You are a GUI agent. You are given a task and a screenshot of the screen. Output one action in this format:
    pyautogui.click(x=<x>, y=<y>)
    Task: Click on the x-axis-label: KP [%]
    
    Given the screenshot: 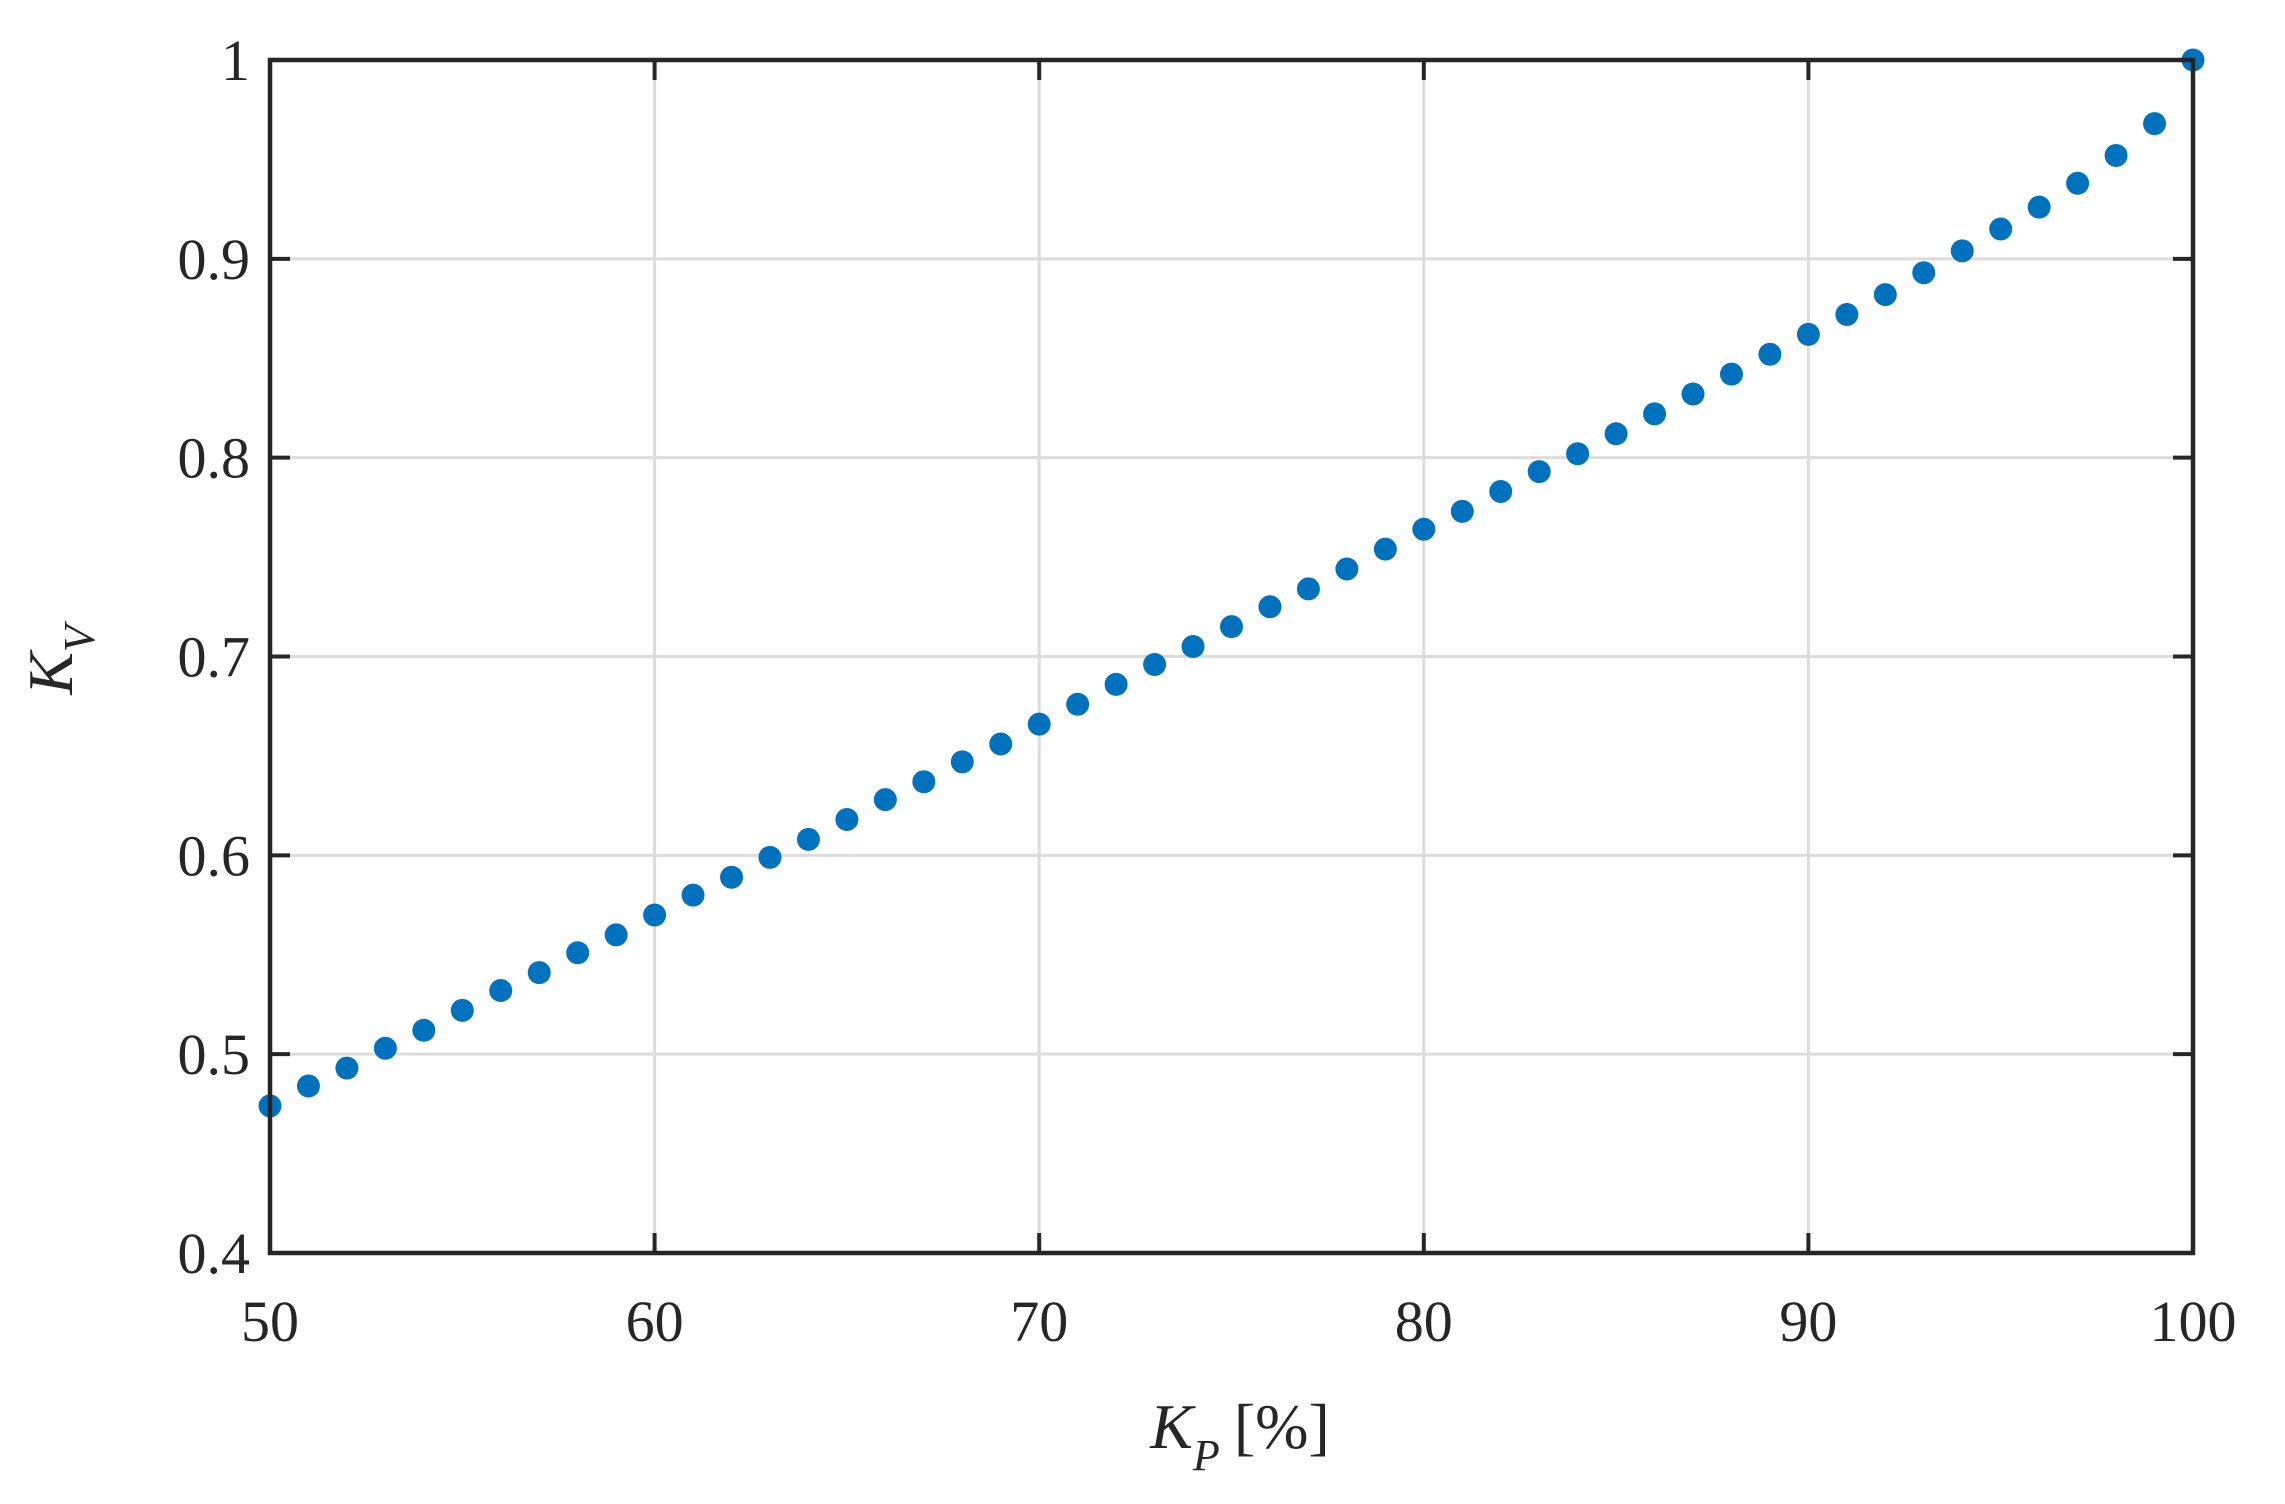 What is the action you would take?
    pyautogui.click(x=1239, y=1435)
    